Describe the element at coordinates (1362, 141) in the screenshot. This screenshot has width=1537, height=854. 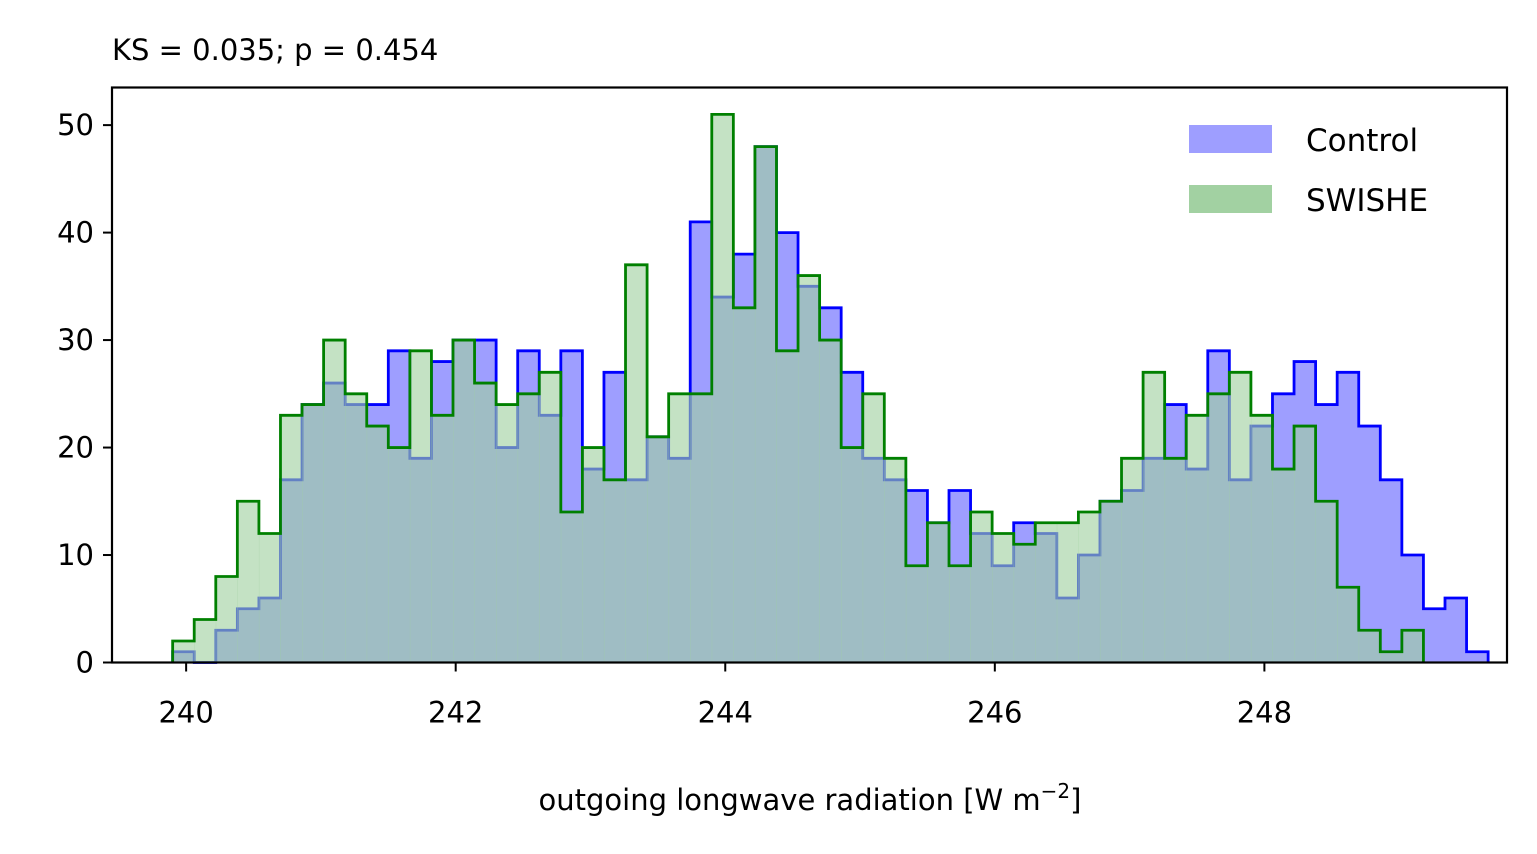
I see `legend-label-control: Control` at that location.